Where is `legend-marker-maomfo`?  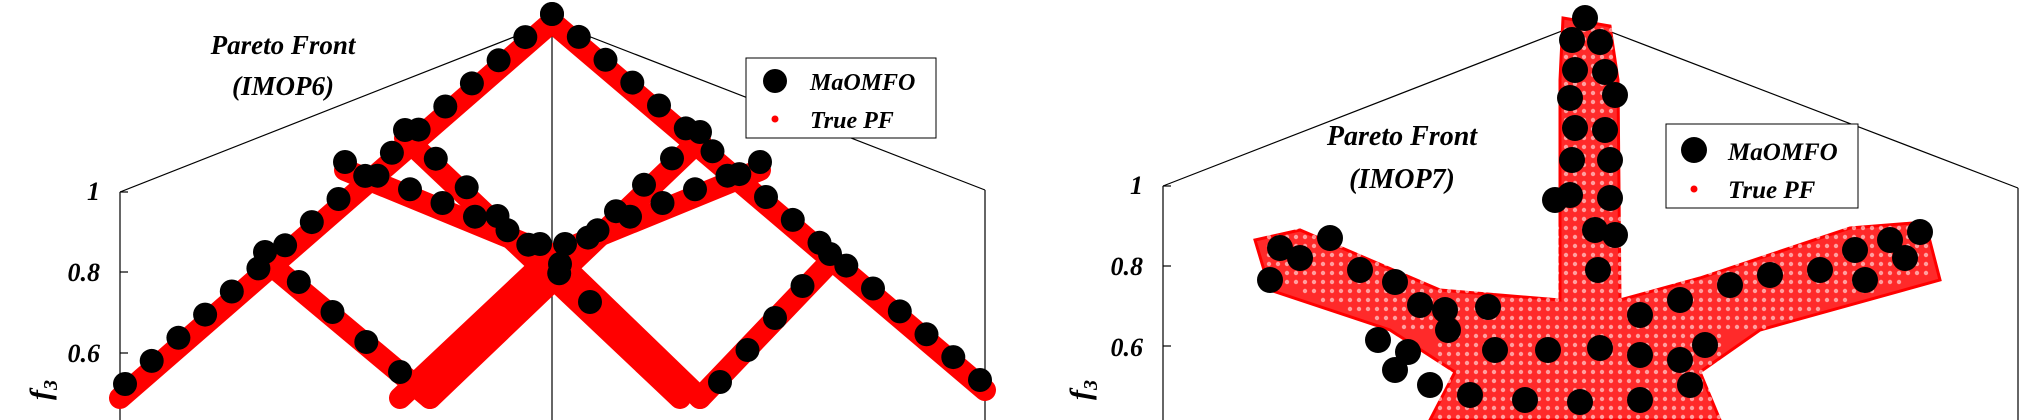 legend-marker-maomfo is located at coordinates (1694, 150).